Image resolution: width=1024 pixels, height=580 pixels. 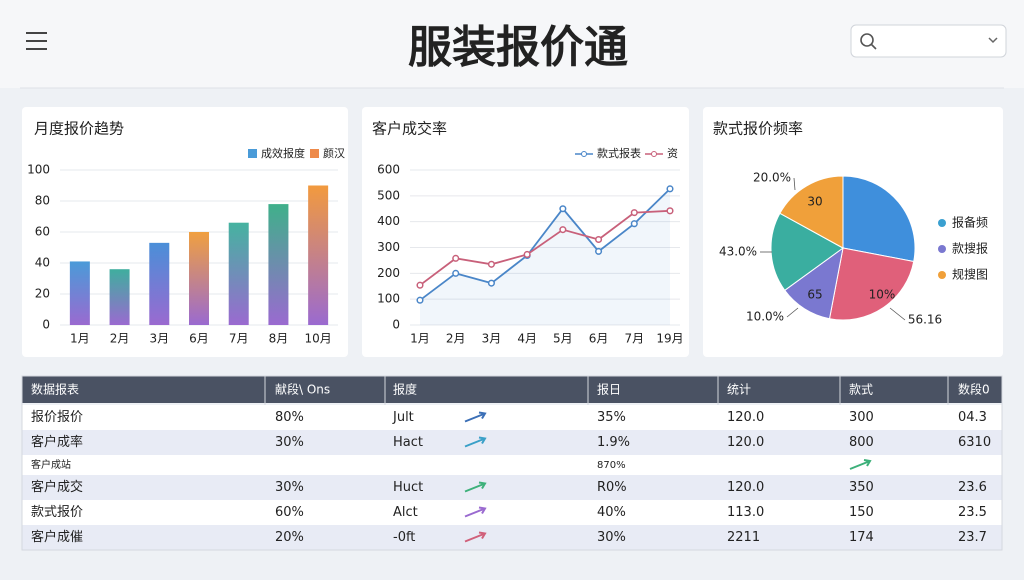 What do you see at coordinates (36, 41) in the screenshot?
I see `menu-icon` at bounding box center [36, 41].